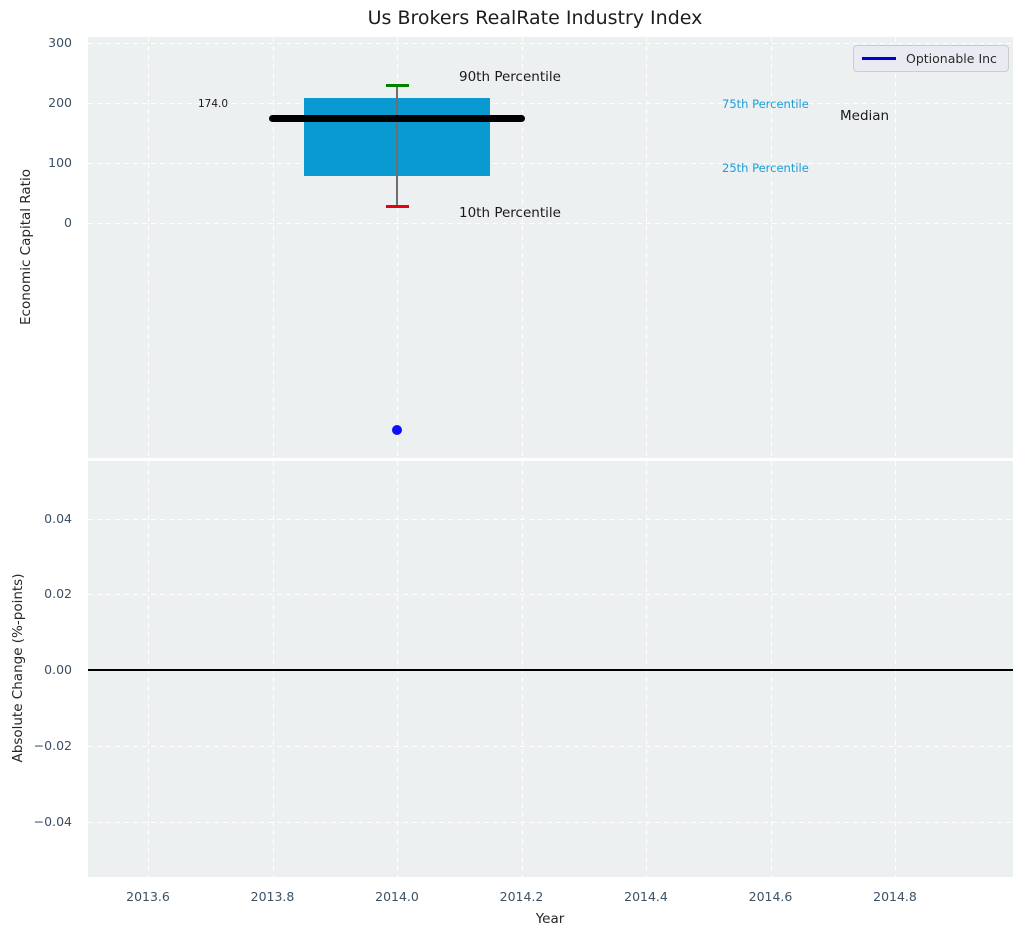 The image size is (1025, 940). I want to click on x-tick-label: 2014.6, so click(770, 896).